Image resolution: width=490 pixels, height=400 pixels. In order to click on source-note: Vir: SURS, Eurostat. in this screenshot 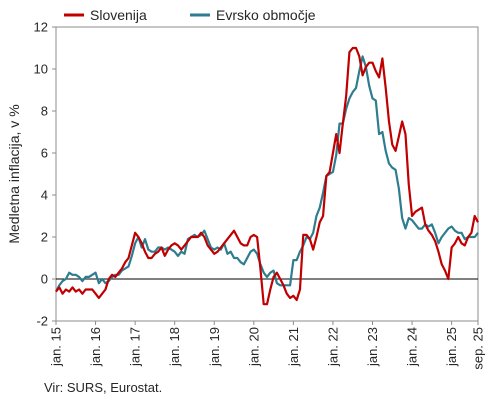, I will do `click(103, 387)`.